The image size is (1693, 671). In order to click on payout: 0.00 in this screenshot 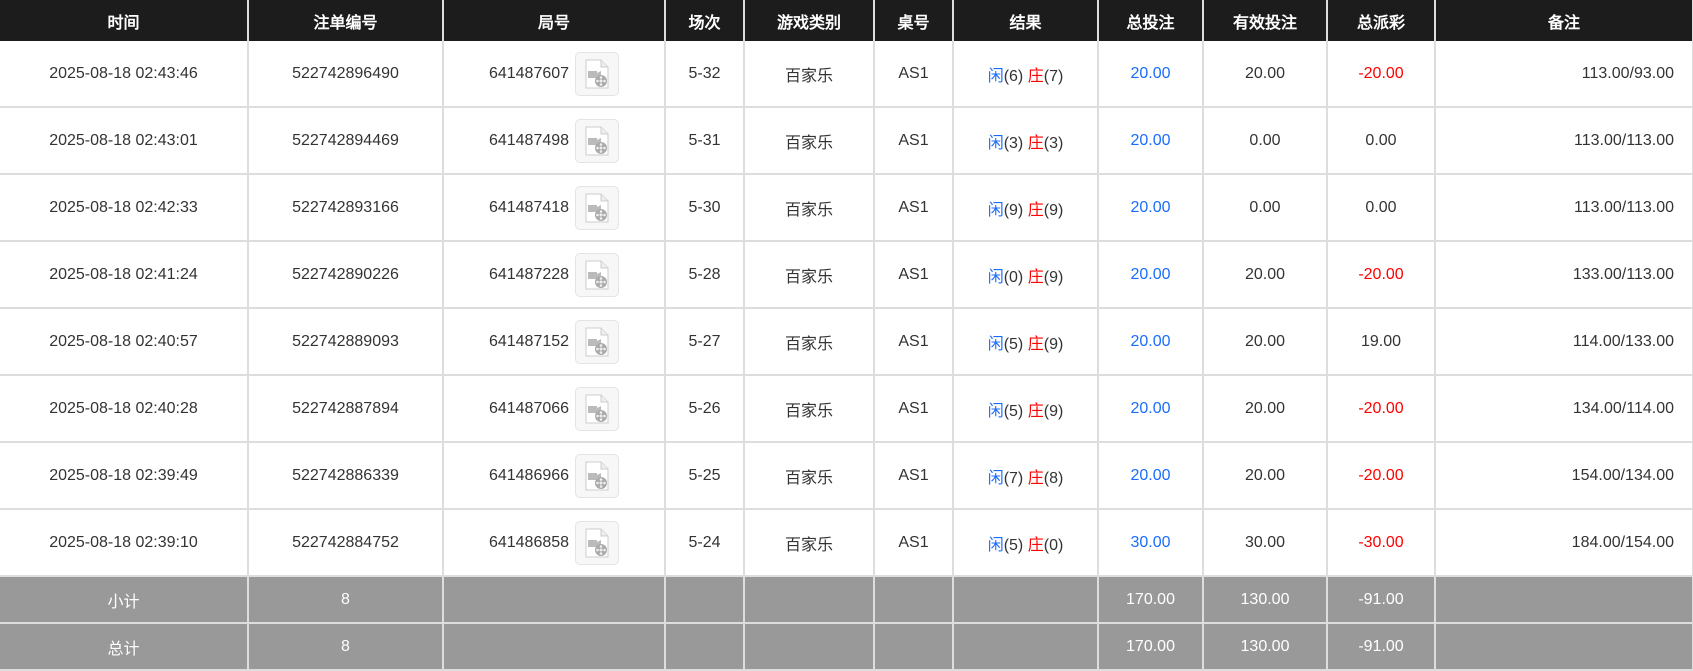, I will do `click(1381, 141)`.